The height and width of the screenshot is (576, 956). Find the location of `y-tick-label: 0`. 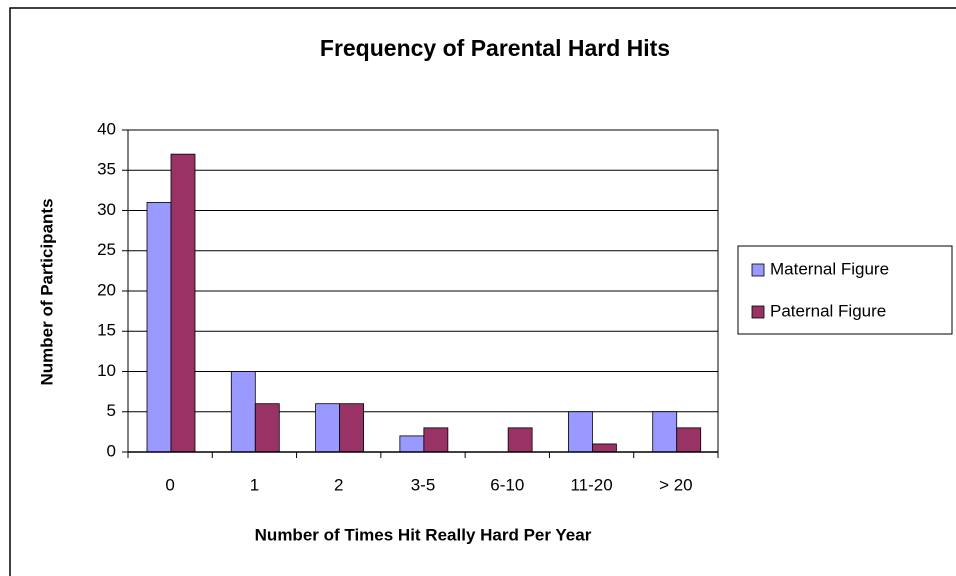

y-tick-label: 0 is located at coordinates (111, 450).